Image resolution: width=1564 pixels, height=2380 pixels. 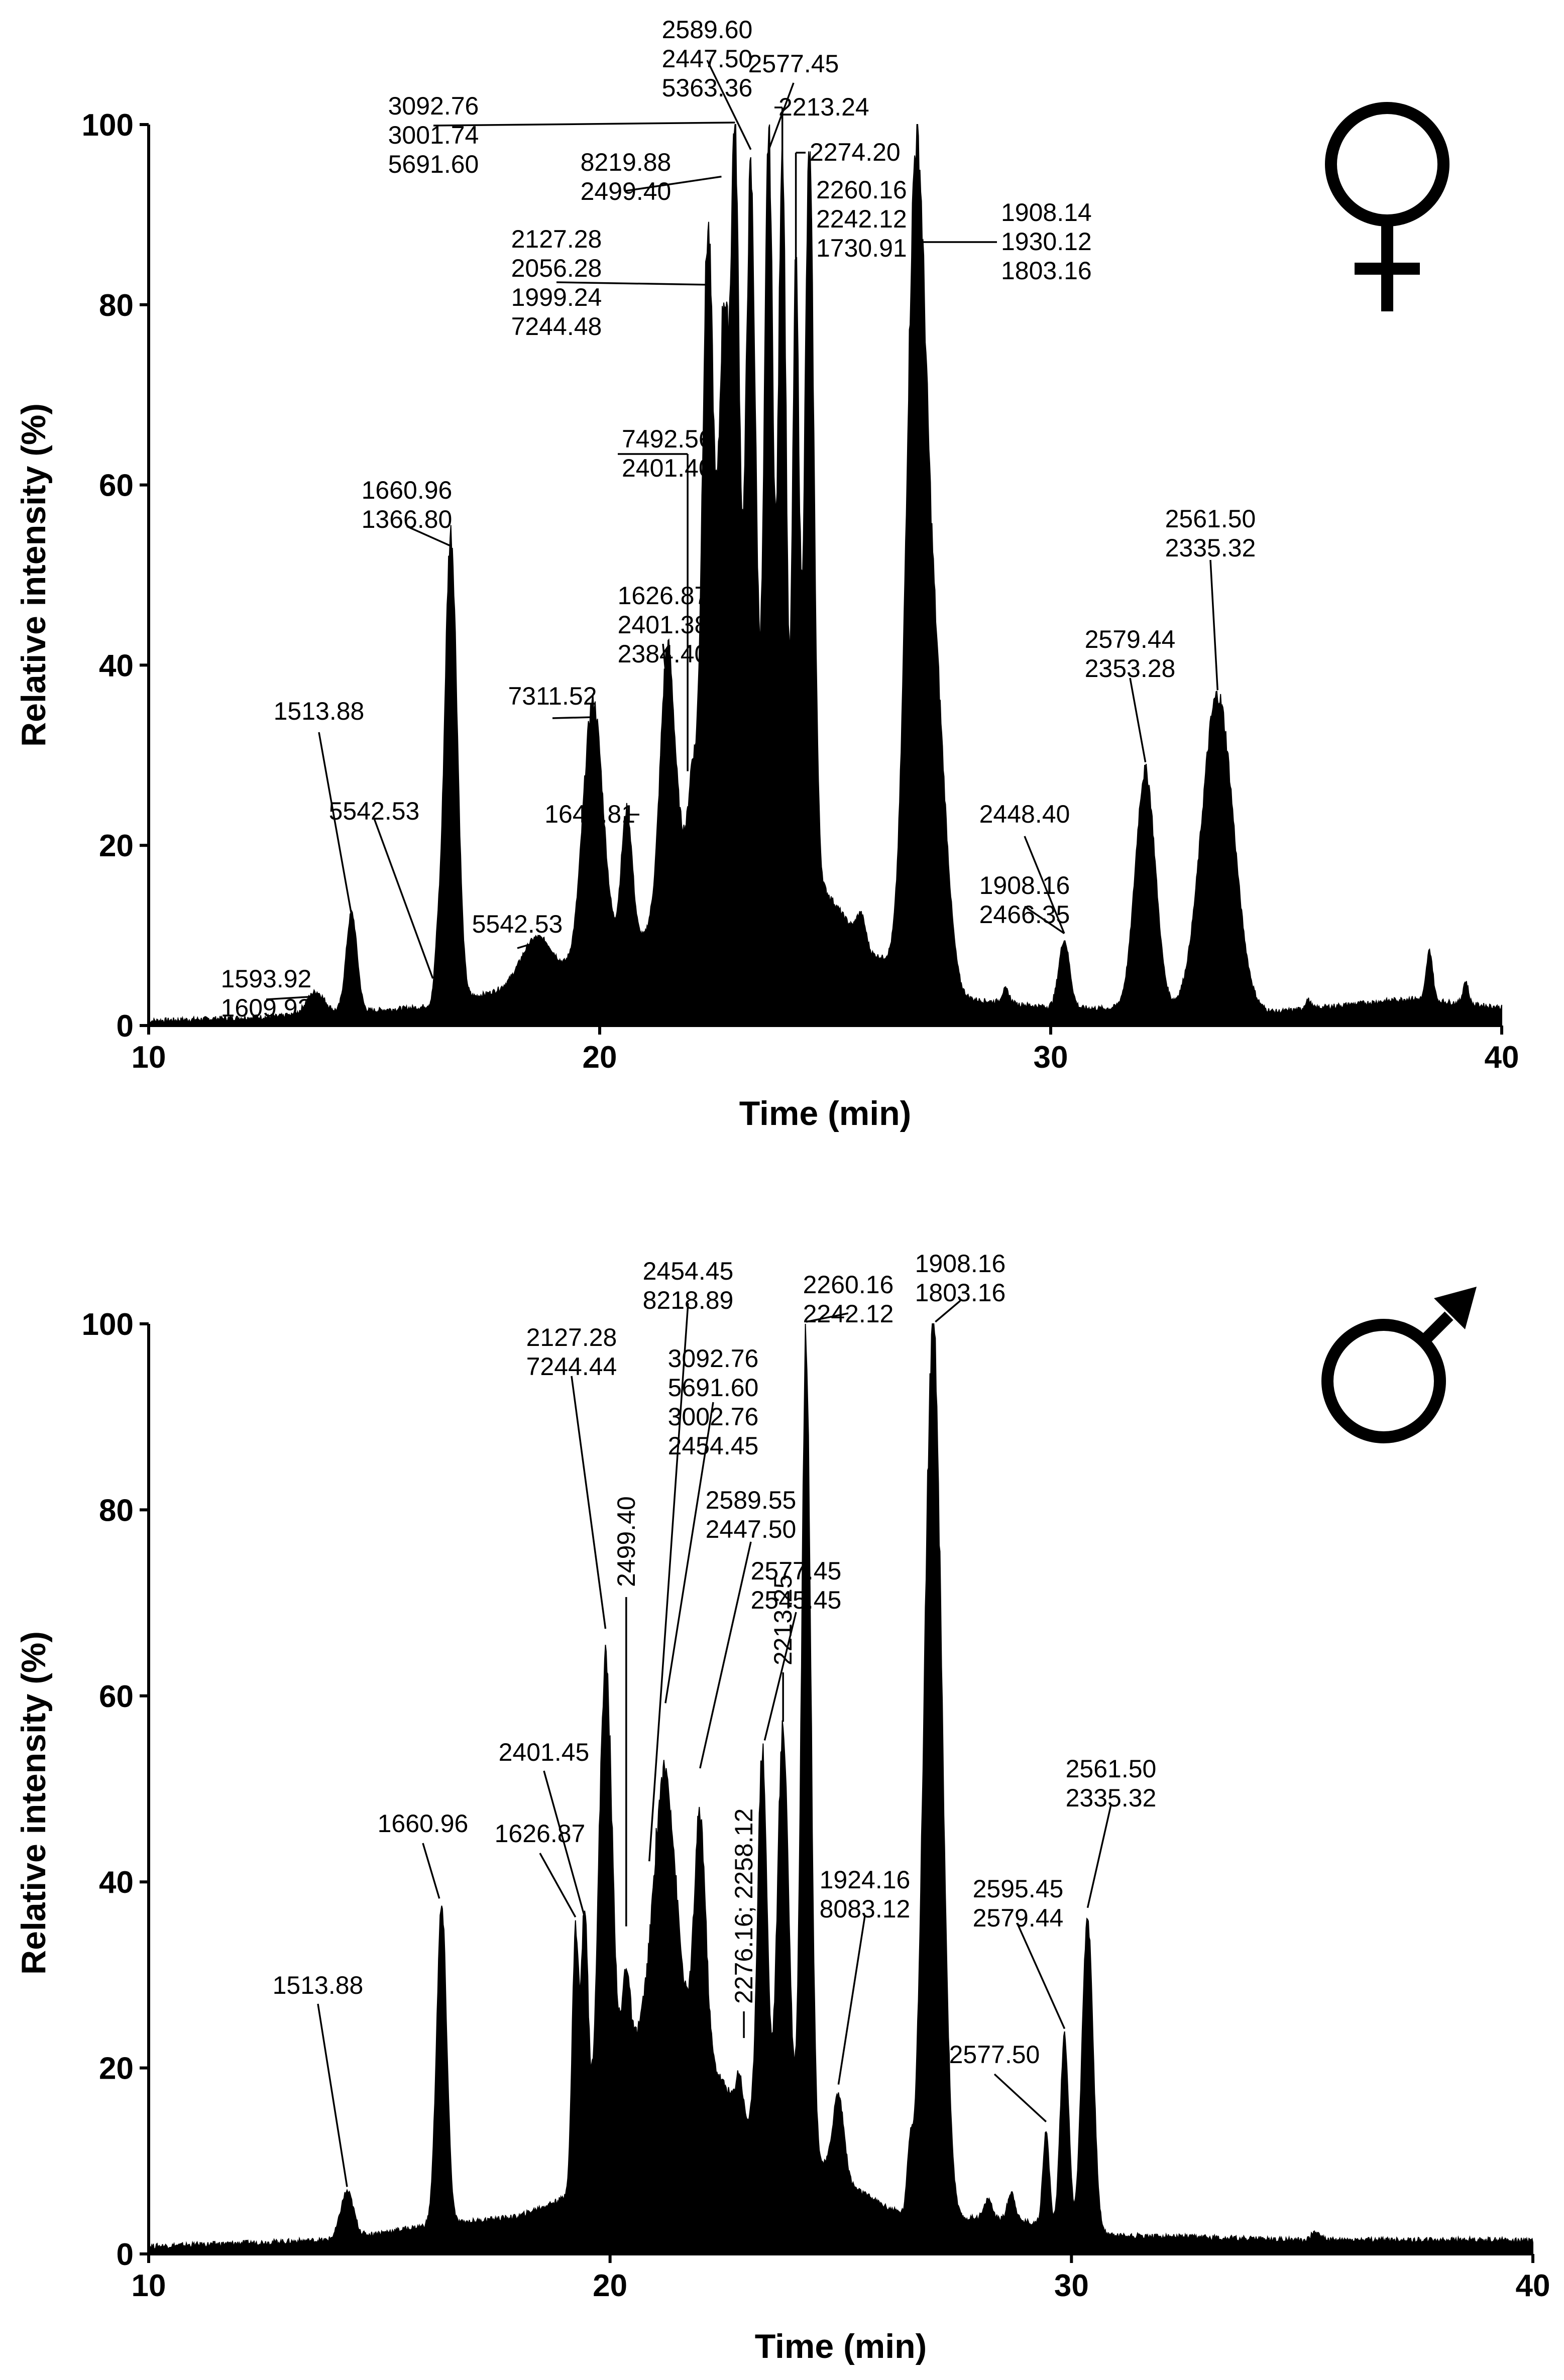 I want to click on peak-annotation: 1660.96, so click(x=423, y=1854).